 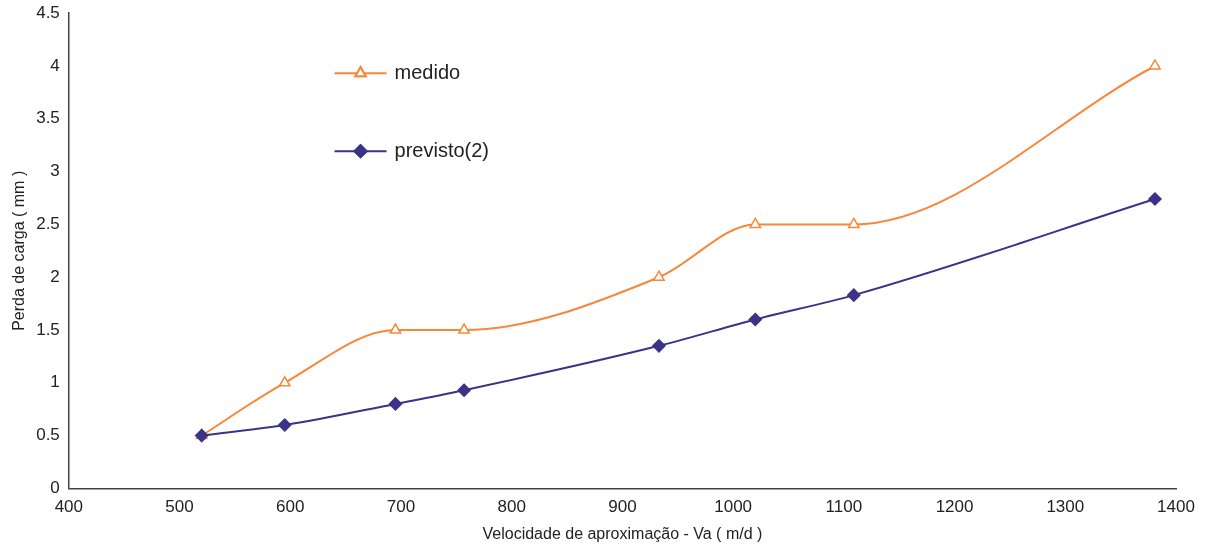 What do you see at coordinates (48, 118) in the screenshot?
I see `y-tick-label: 3.5` at bounding box center [48, 118].